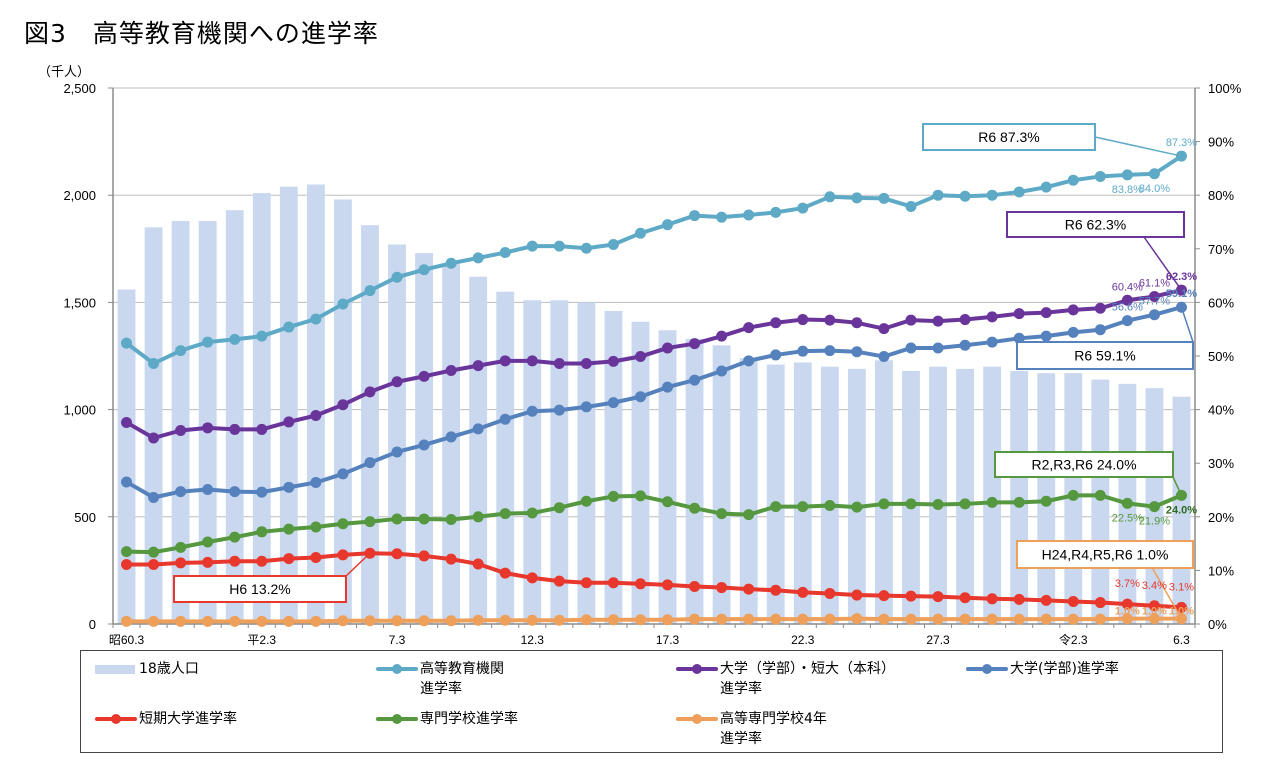 This screenshot has width=1273, height=771. Describe the element at coordinates (1127, 190) in the screenshot. I see `data-label: 83.8%` at that location.